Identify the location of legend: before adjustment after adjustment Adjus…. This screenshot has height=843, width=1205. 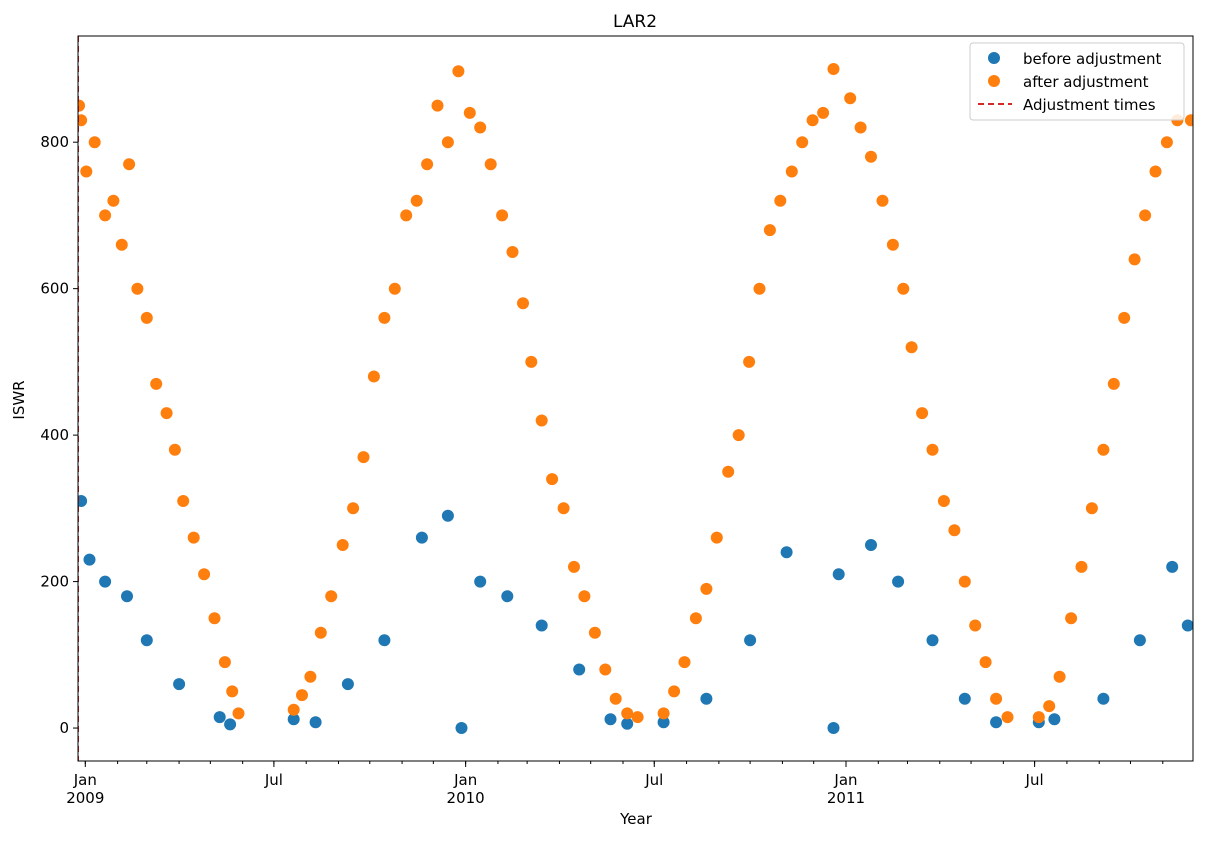
(1077, 81).